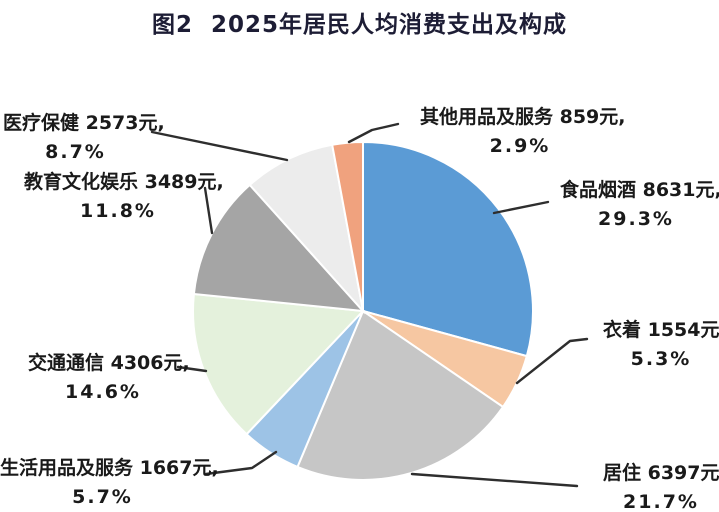 The height and width of the screenshot is (512, 719). Describe the element at coordinates (84, 137) in the screenshot. I see `label-healthcare: 医疗保健 2573元, 8.7%` at that location.